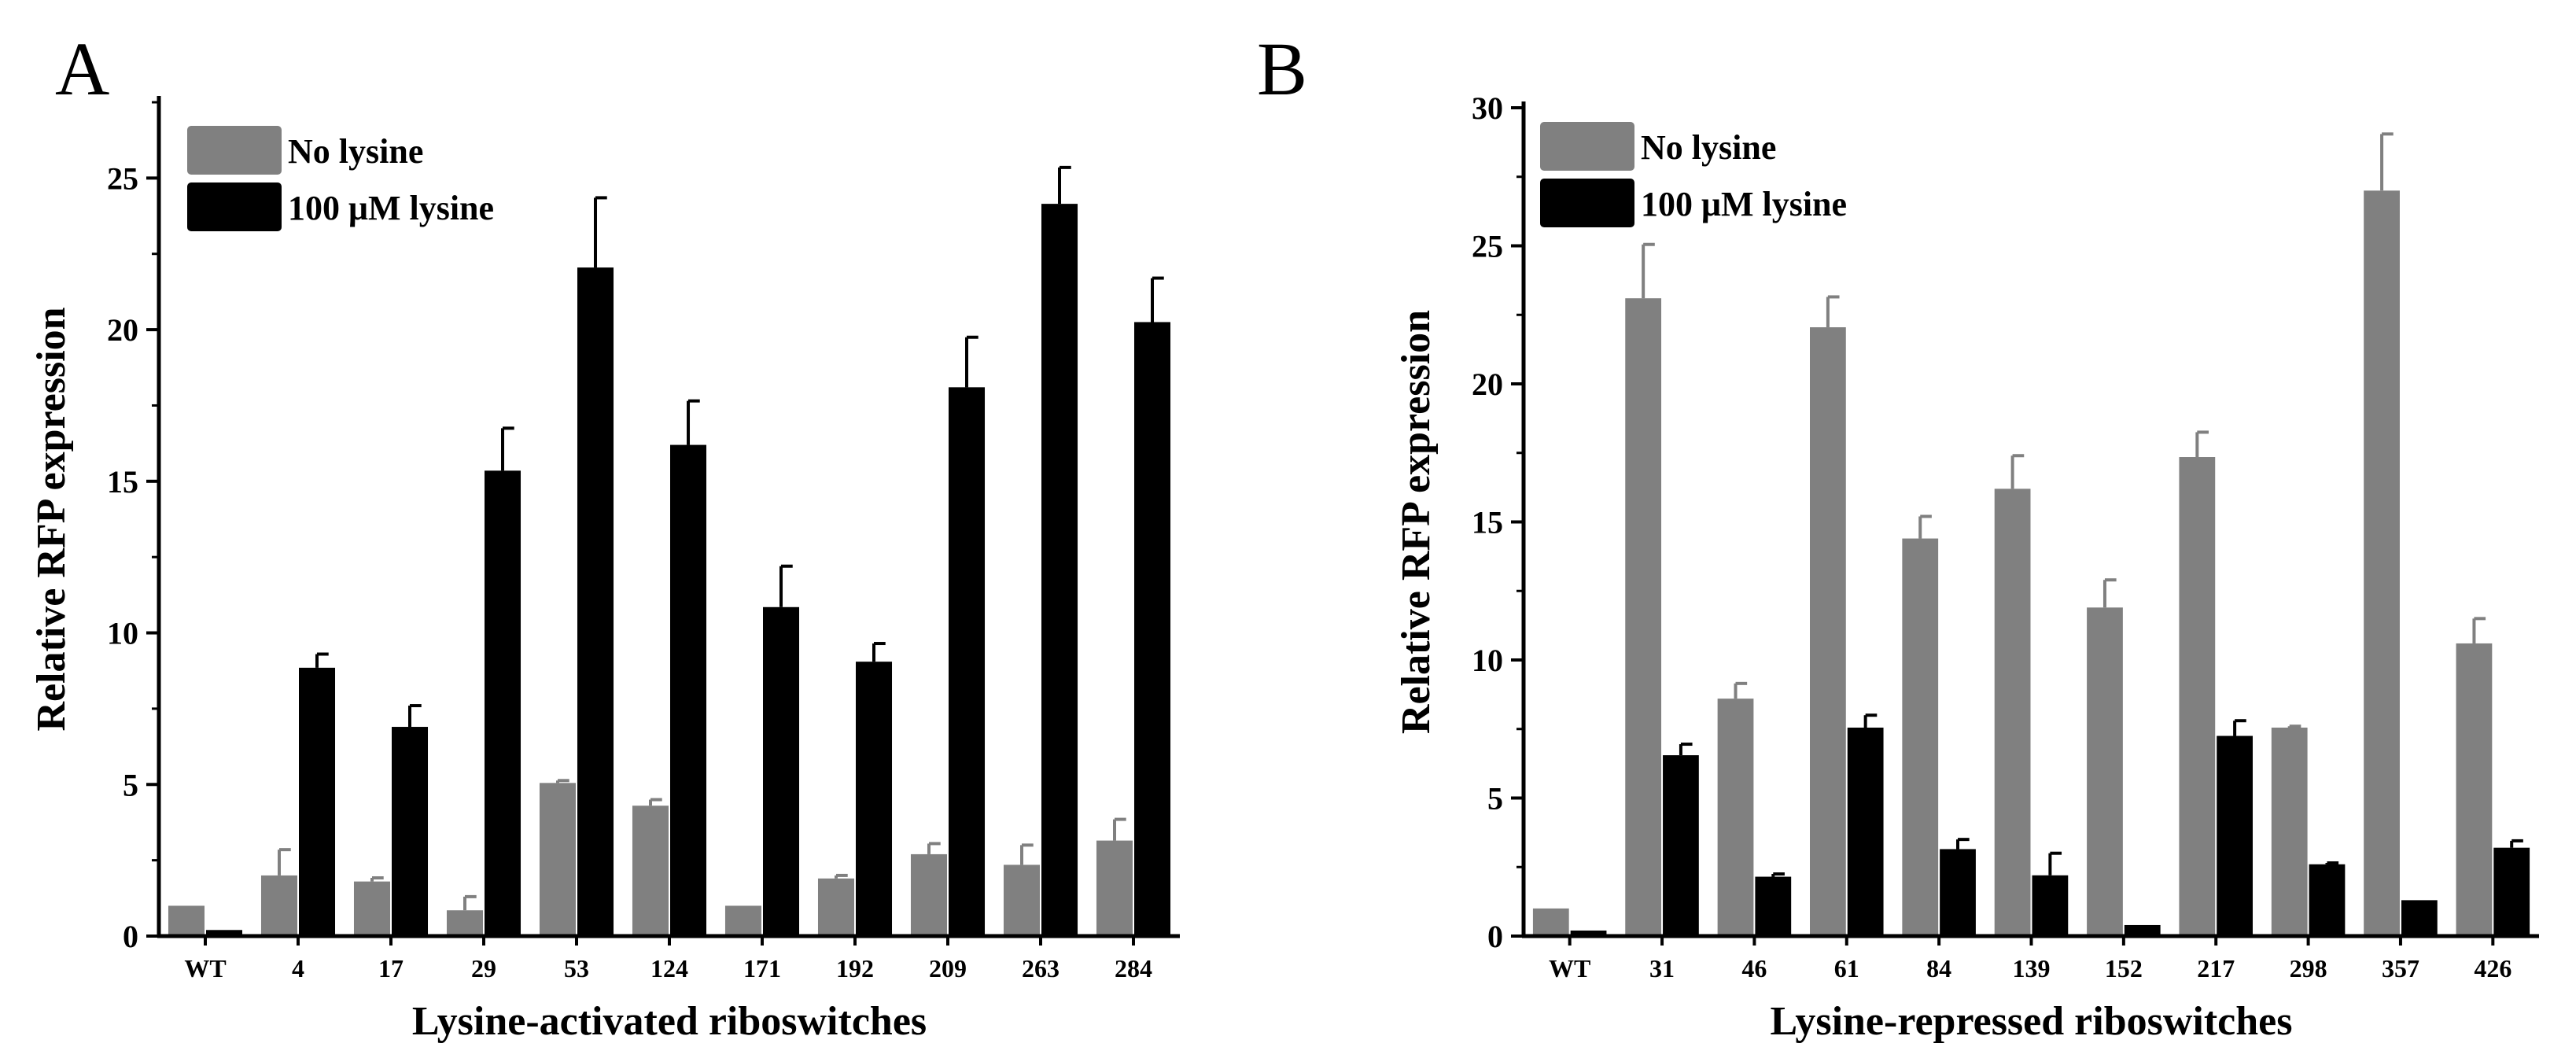  I want to click on x-category-label: 124, so click(669, 968).